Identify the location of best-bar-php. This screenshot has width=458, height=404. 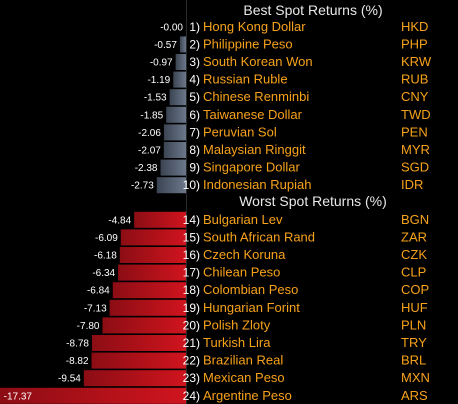
(182, 44).